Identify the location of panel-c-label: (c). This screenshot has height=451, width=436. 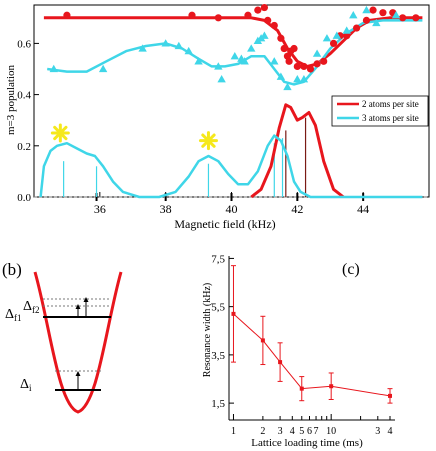
(351, 269).